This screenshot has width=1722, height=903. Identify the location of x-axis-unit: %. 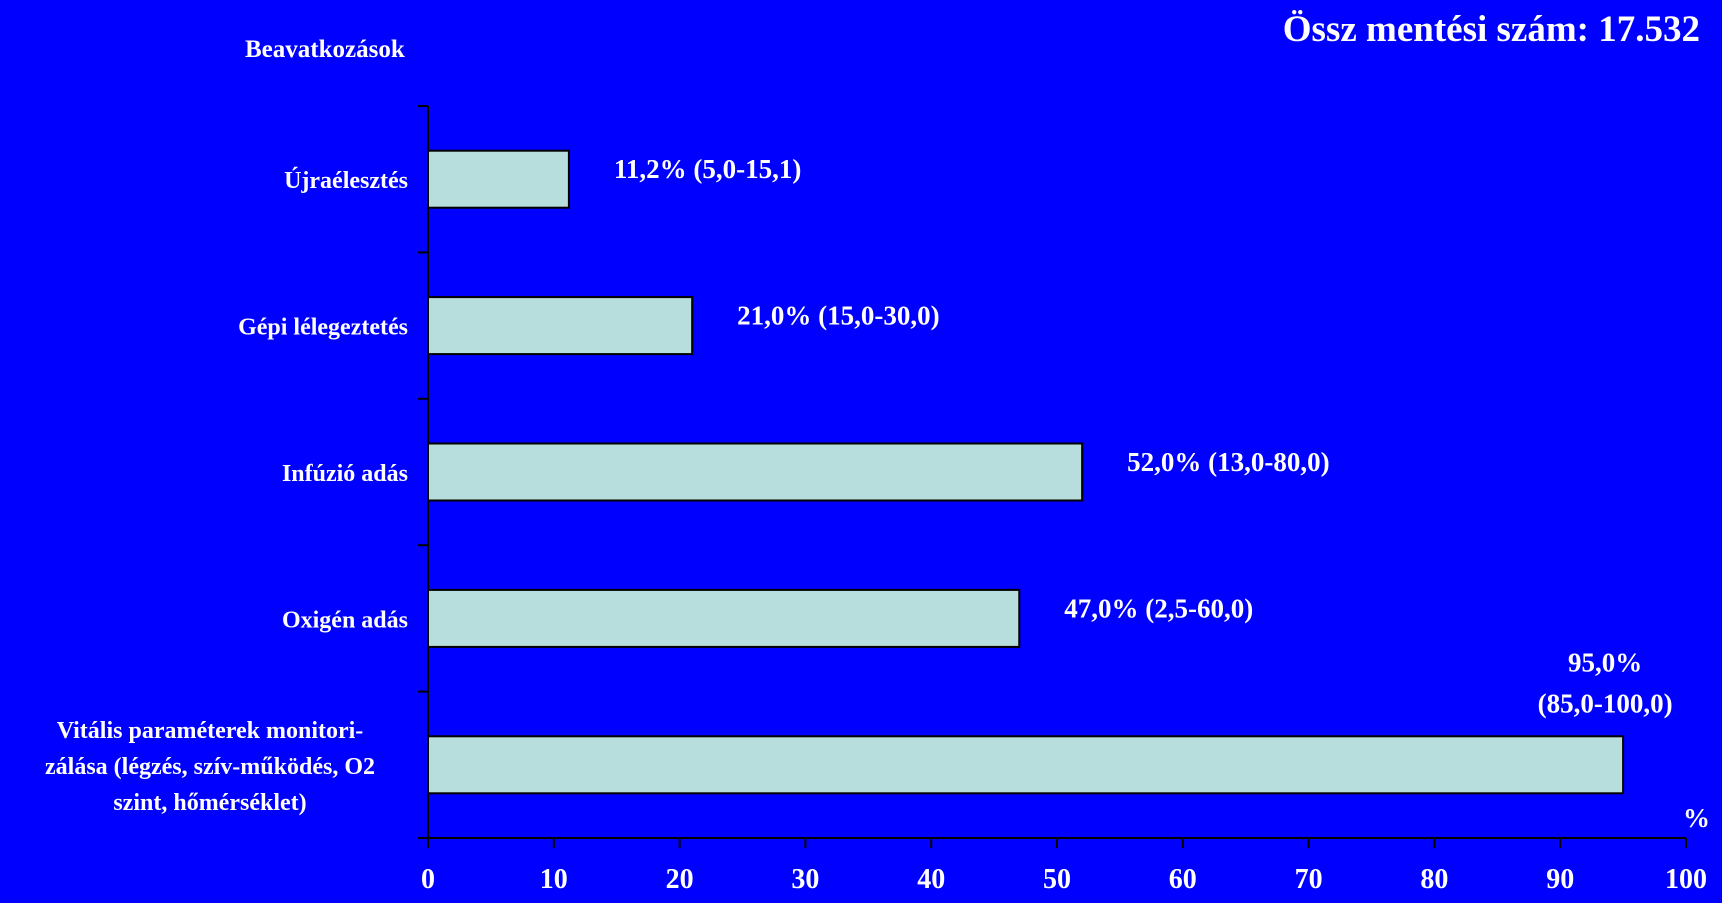
(1696, 818).